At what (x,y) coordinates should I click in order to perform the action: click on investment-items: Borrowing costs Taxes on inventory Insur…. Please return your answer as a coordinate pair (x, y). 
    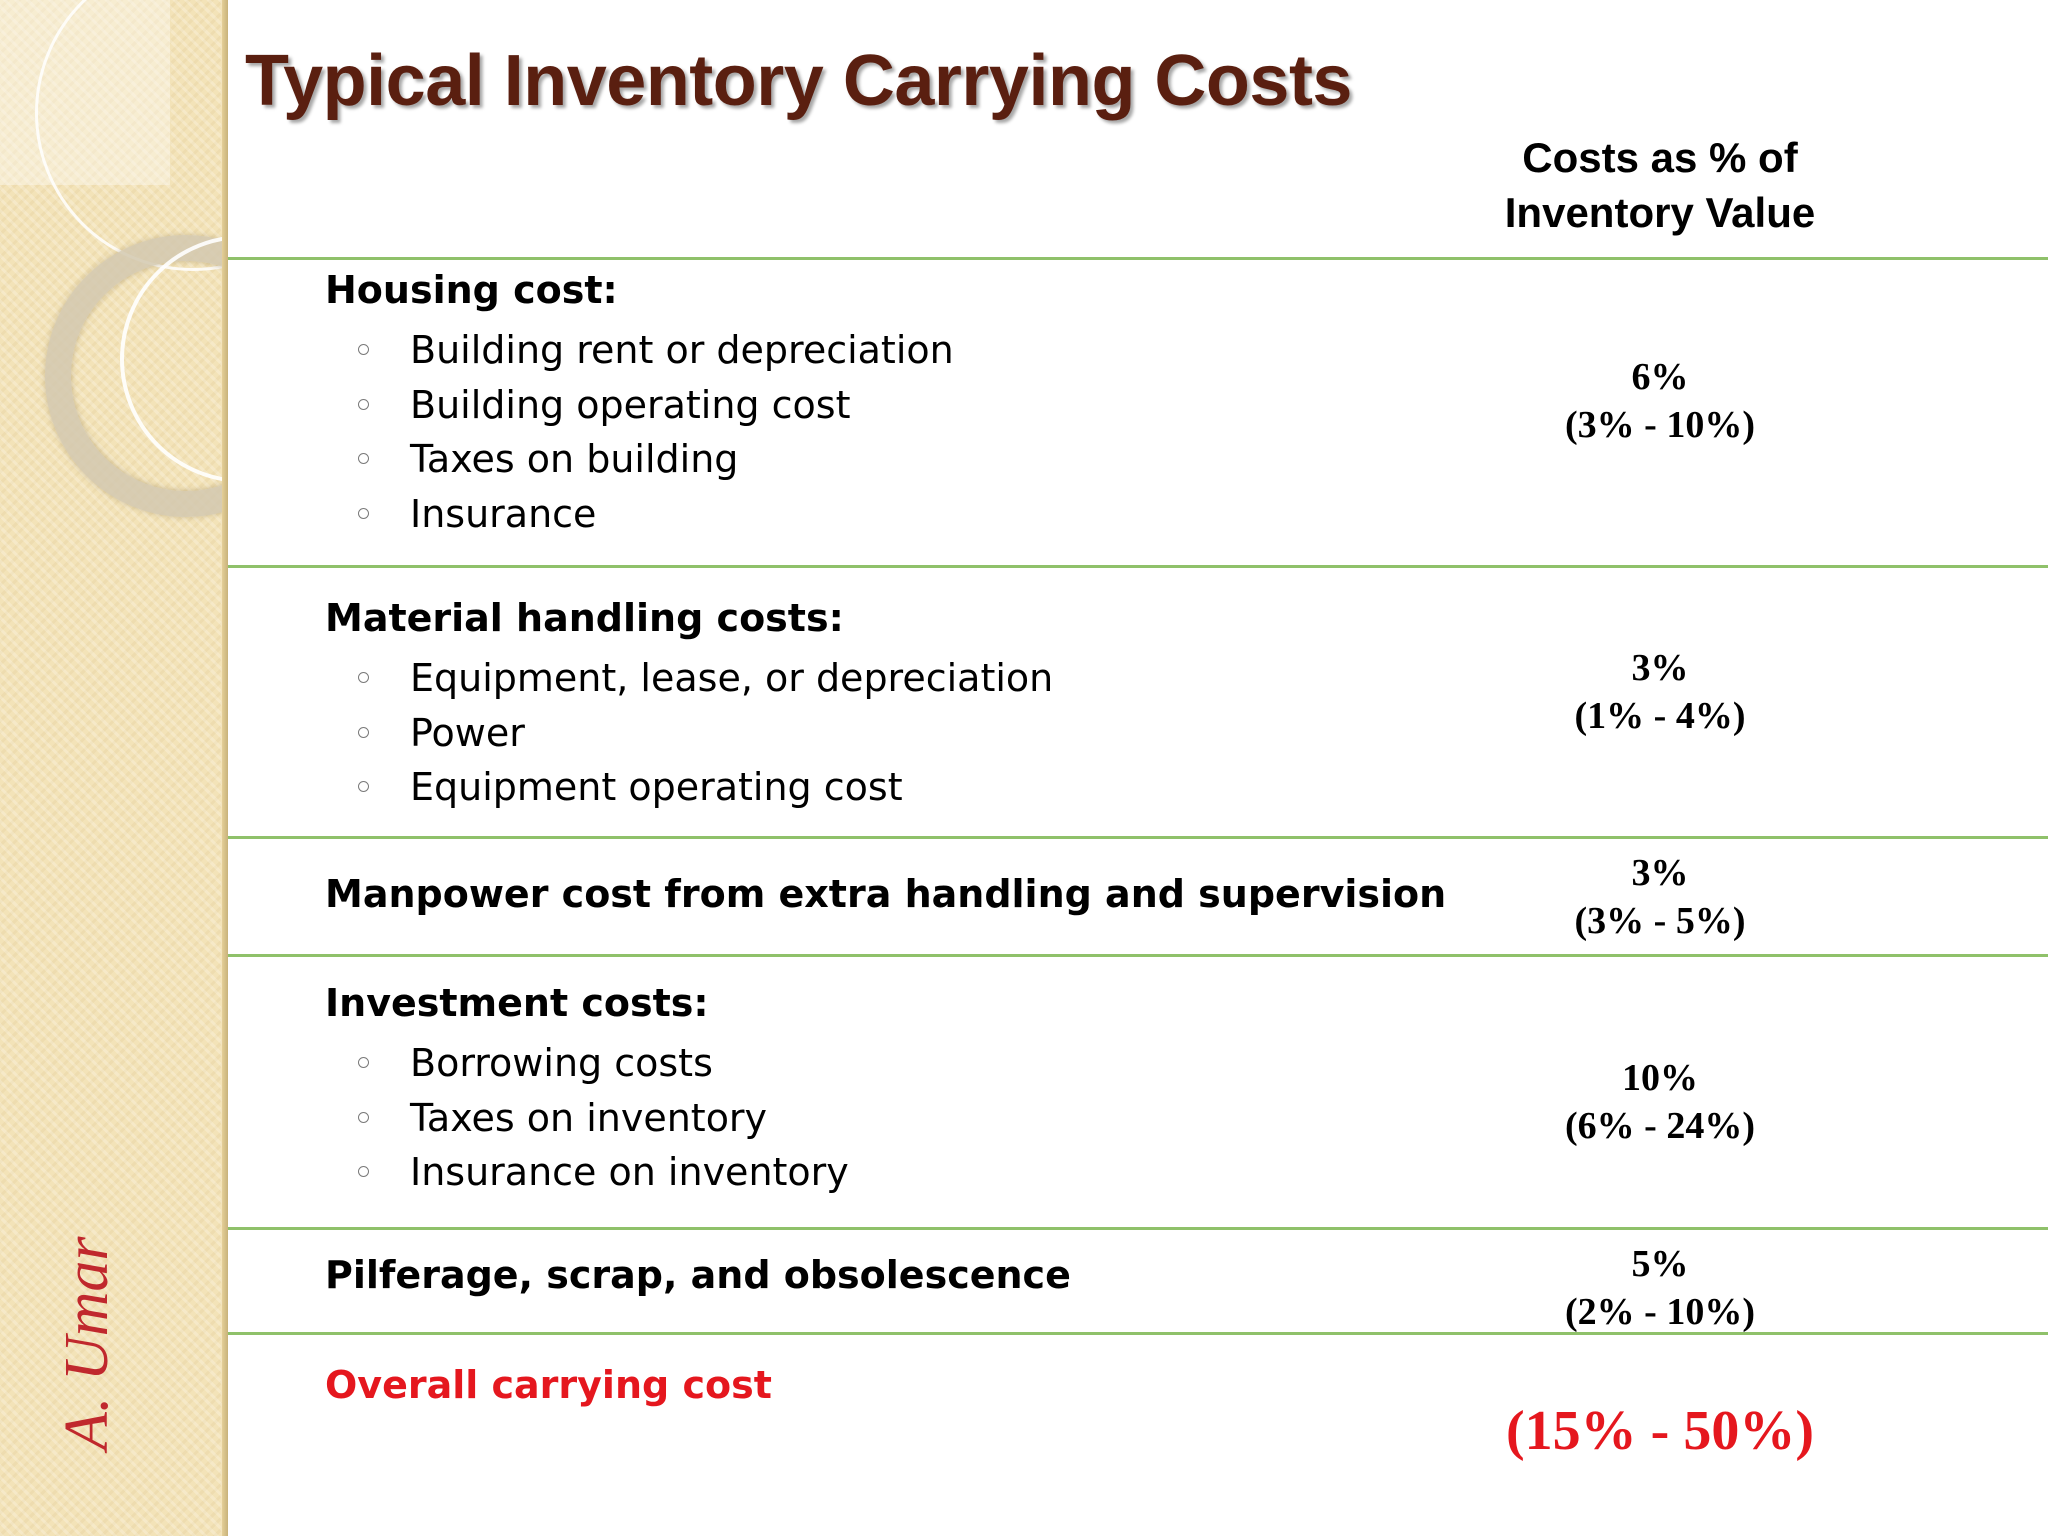
    Looking at the image, I should click on (587, 1118).